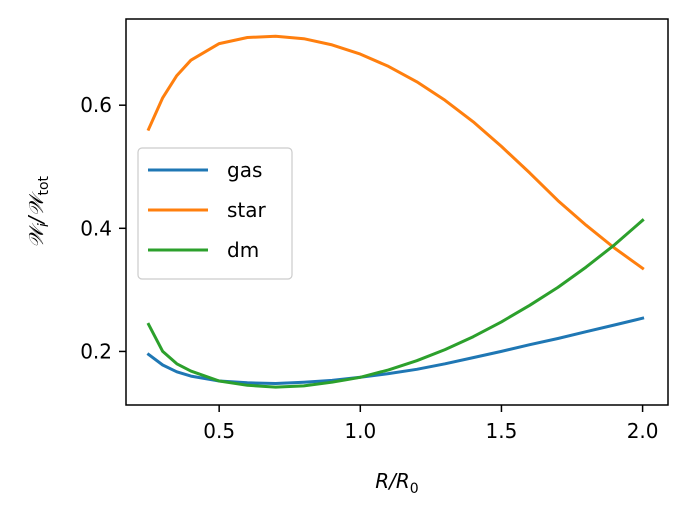 The height and width of the screenshot is (513, 687). I want to click on x-tick-label: 0.5, so click(219, 431).